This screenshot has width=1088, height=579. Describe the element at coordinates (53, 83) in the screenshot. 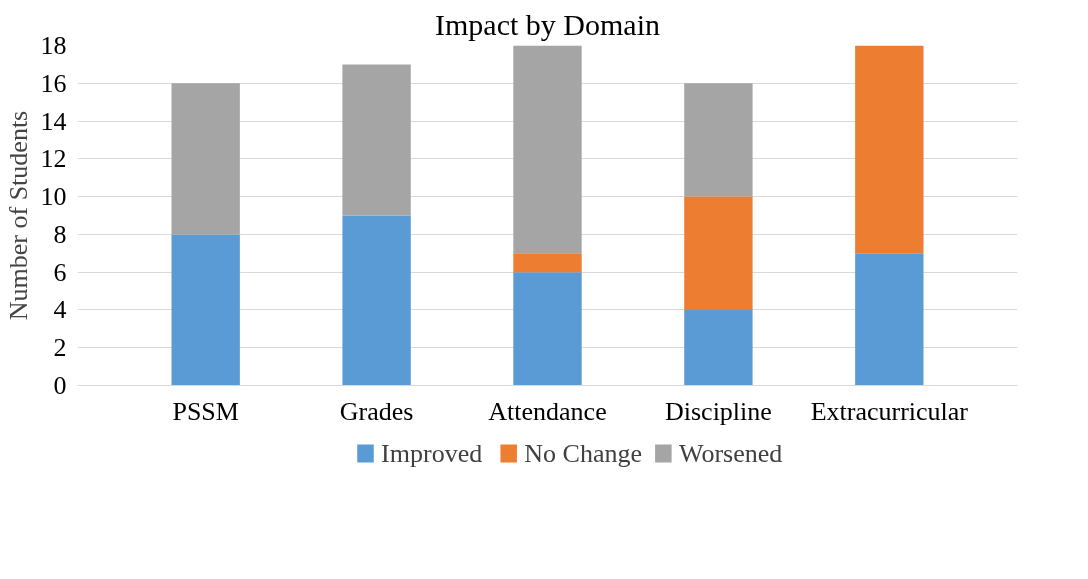

I see `y-tick-label: 16` at that location.